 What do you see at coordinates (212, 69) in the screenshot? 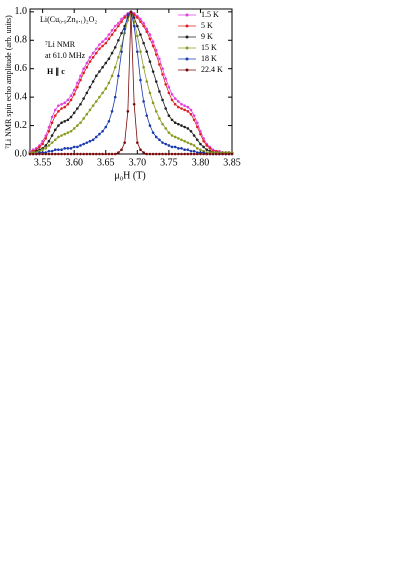
I see `legend-label: 22.4 K` at bounding box center [212, 69].